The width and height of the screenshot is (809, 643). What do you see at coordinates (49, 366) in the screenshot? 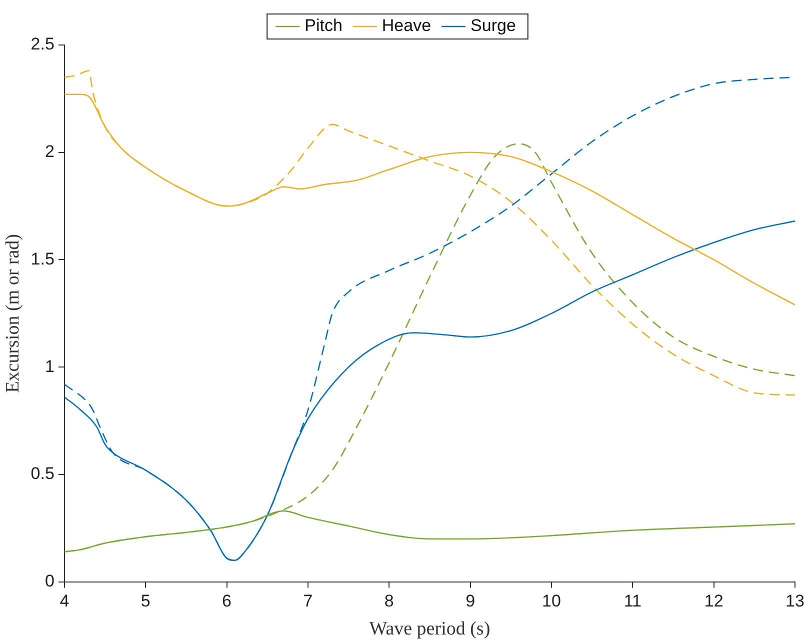
I see `y-tick-label: 1` at bounding box center [49, 366].